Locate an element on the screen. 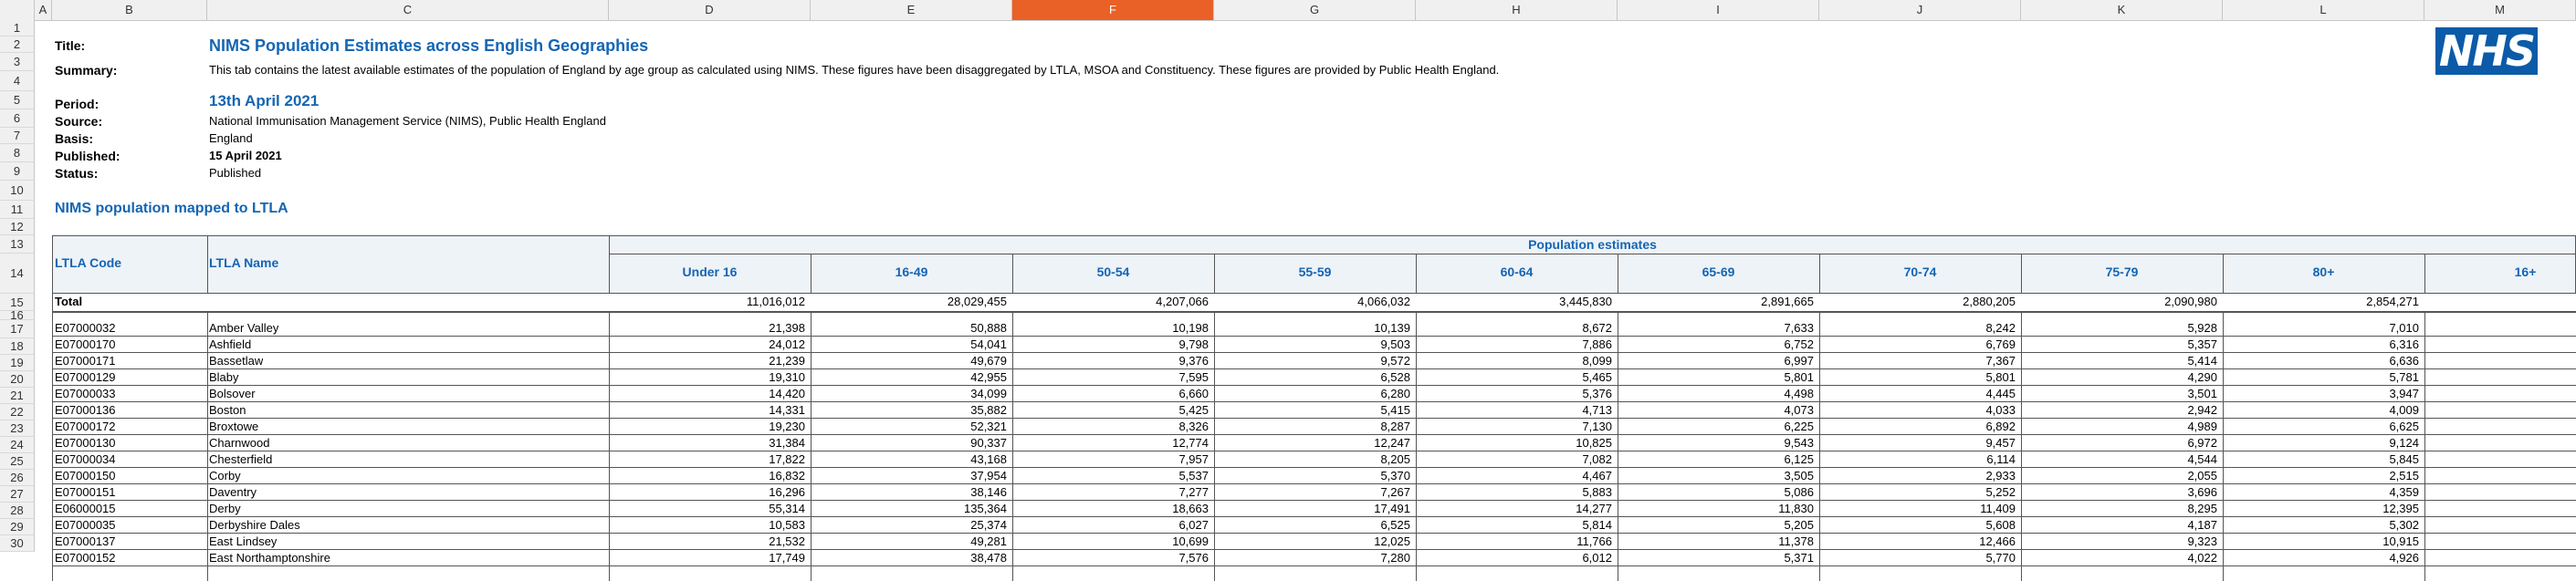 Image resolution: width=2576 pixels, height=581 pixels. value-cell: 10,583 is located at coordinates (787, 525).